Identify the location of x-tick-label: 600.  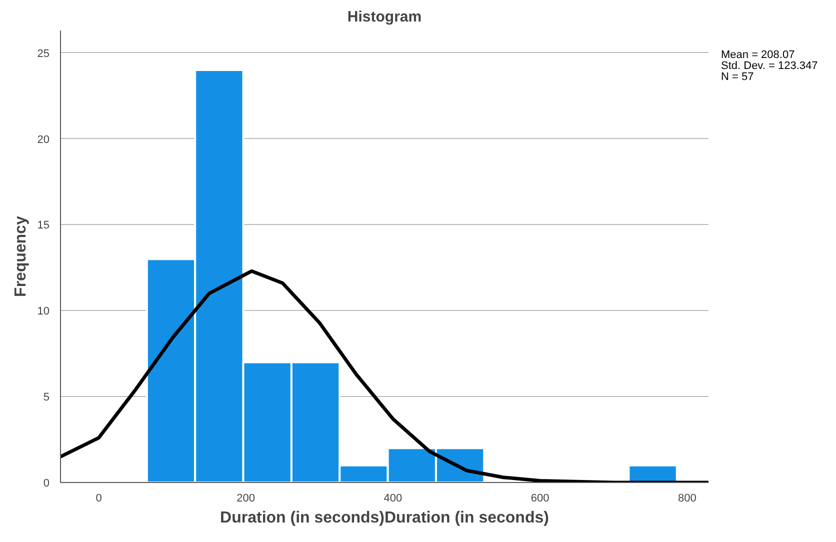
(540, 498).